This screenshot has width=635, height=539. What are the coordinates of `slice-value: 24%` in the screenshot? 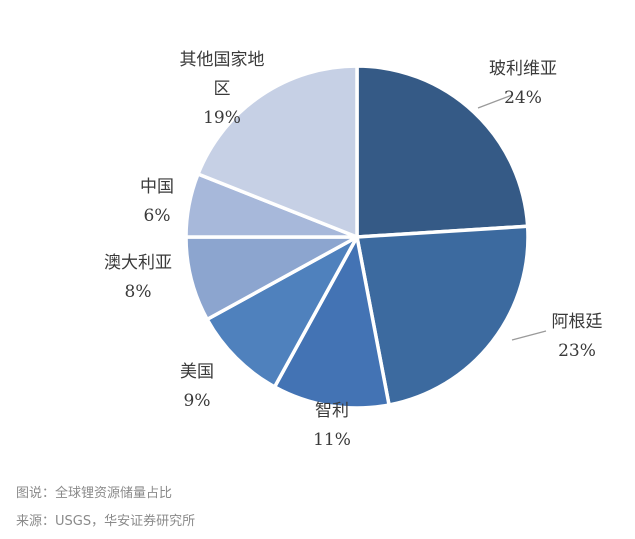 It's located at (523, 98).